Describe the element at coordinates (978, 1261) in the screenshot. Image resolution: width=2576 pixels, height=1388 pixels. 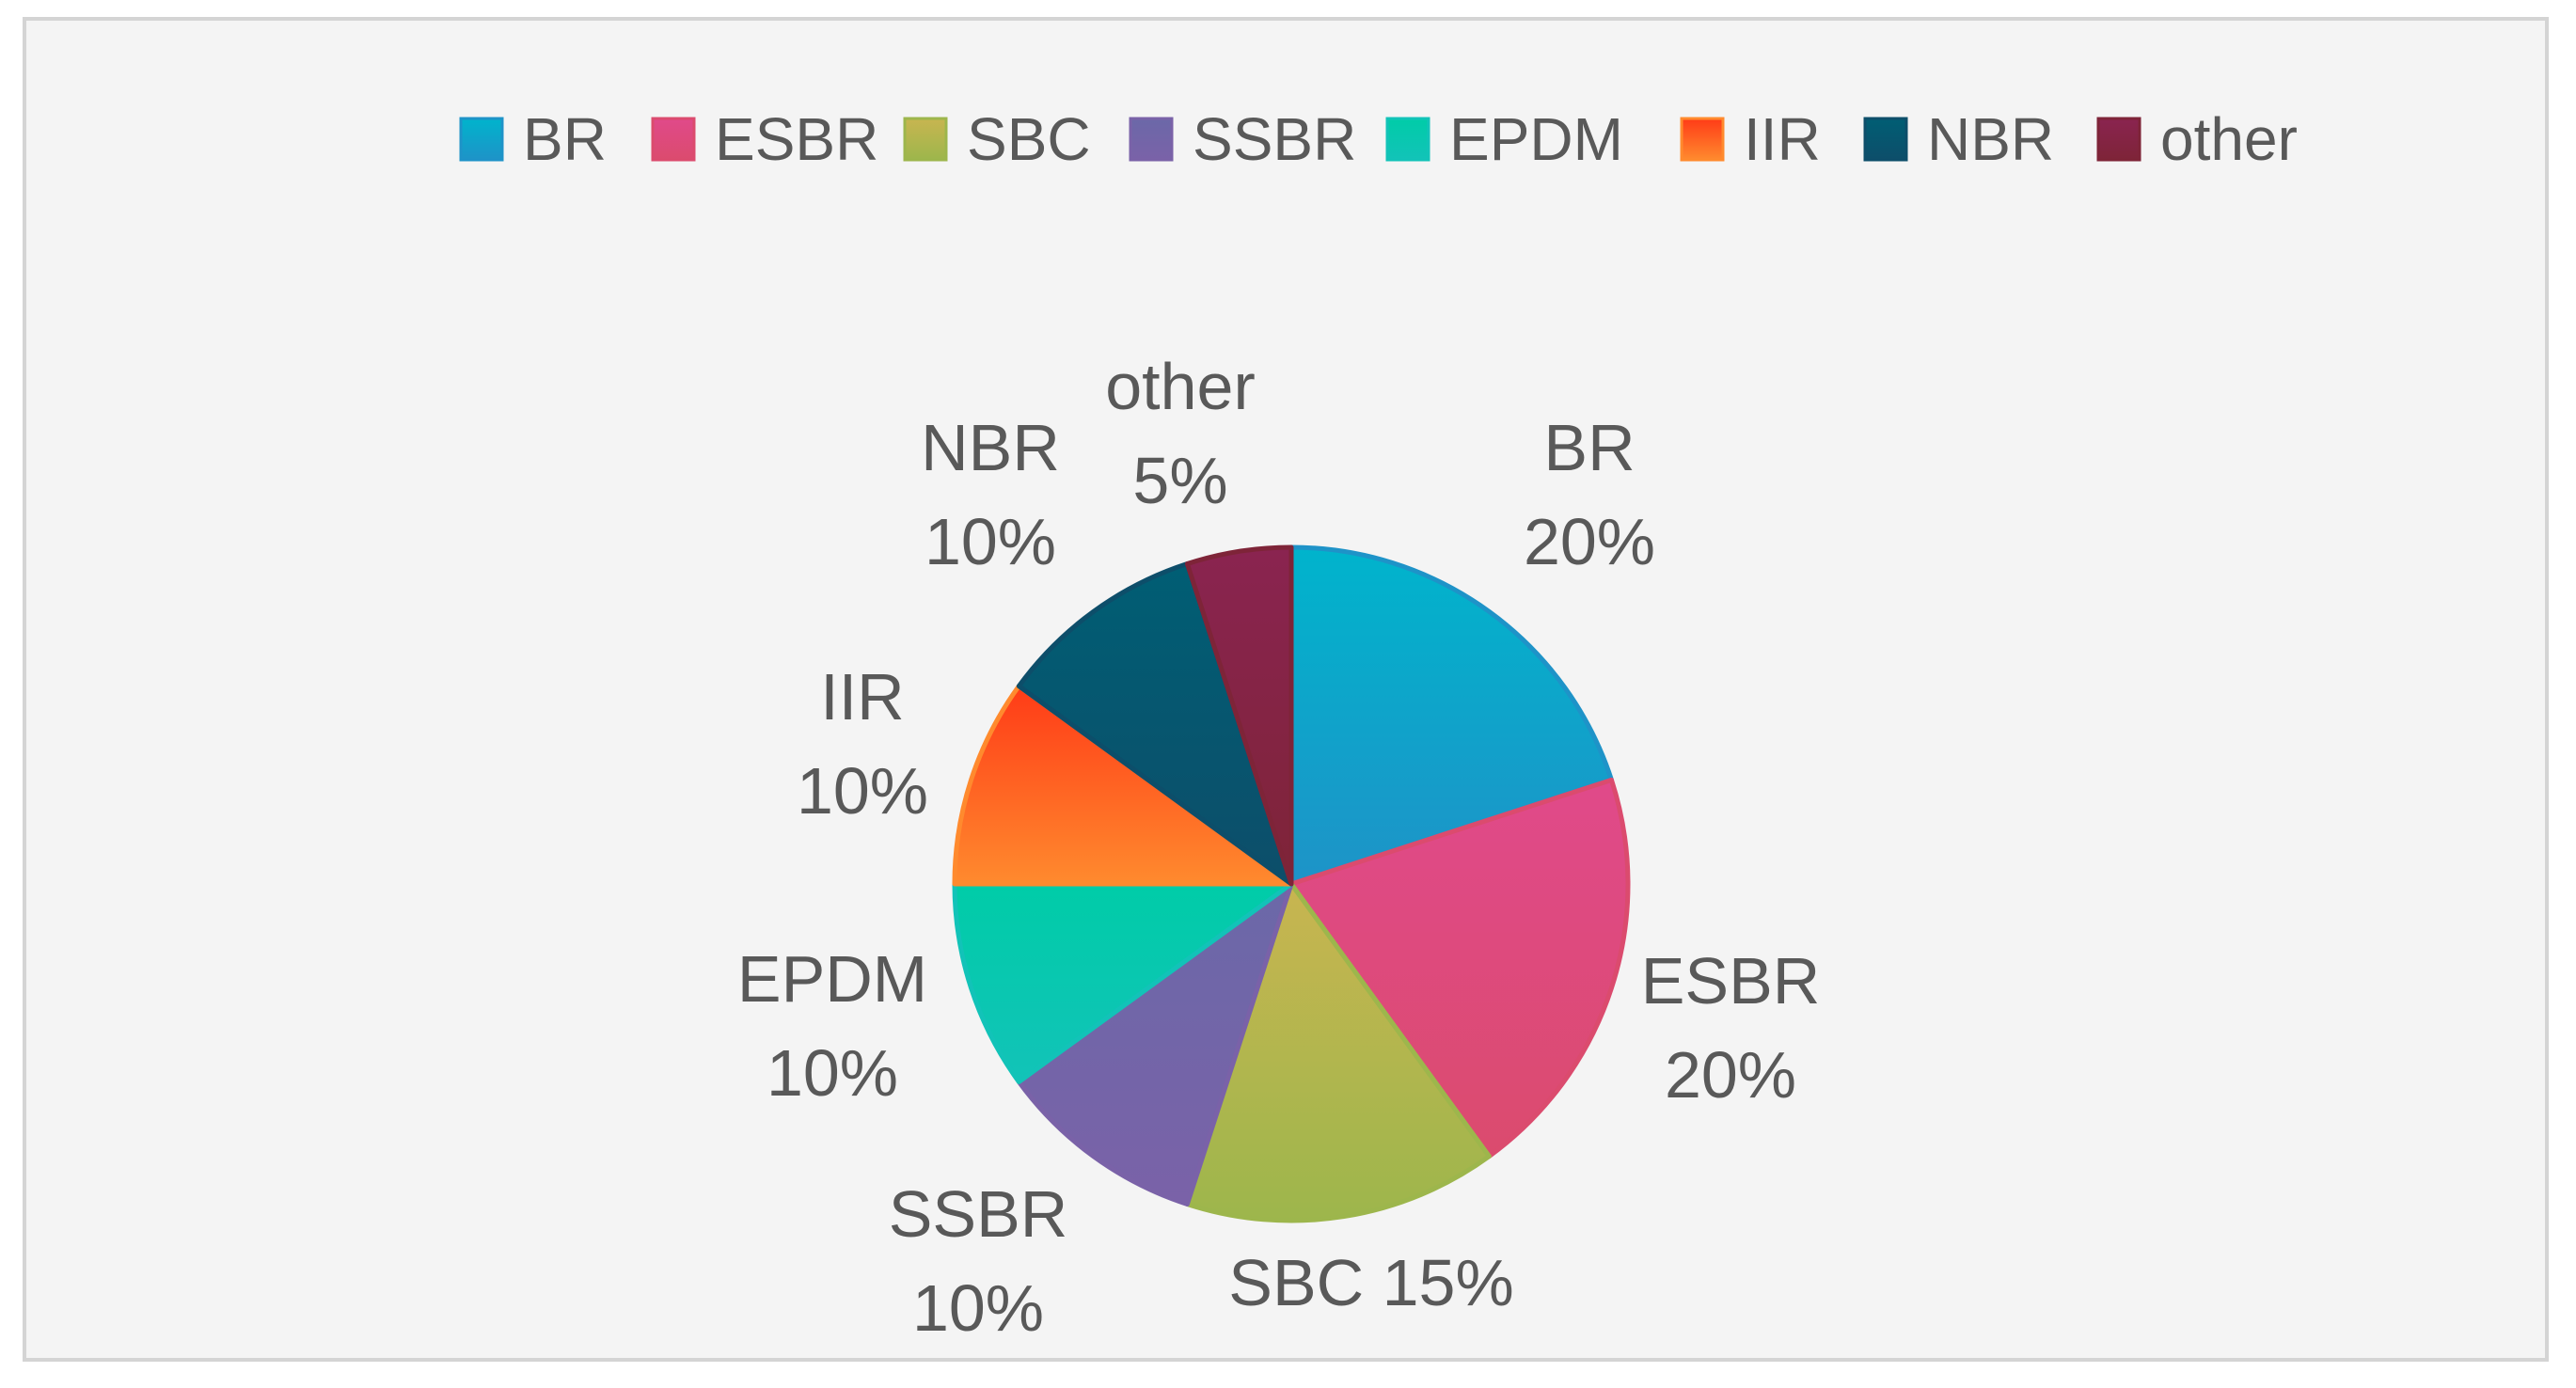
I see `data-label-ssbr: SSBR 10%` at that location.